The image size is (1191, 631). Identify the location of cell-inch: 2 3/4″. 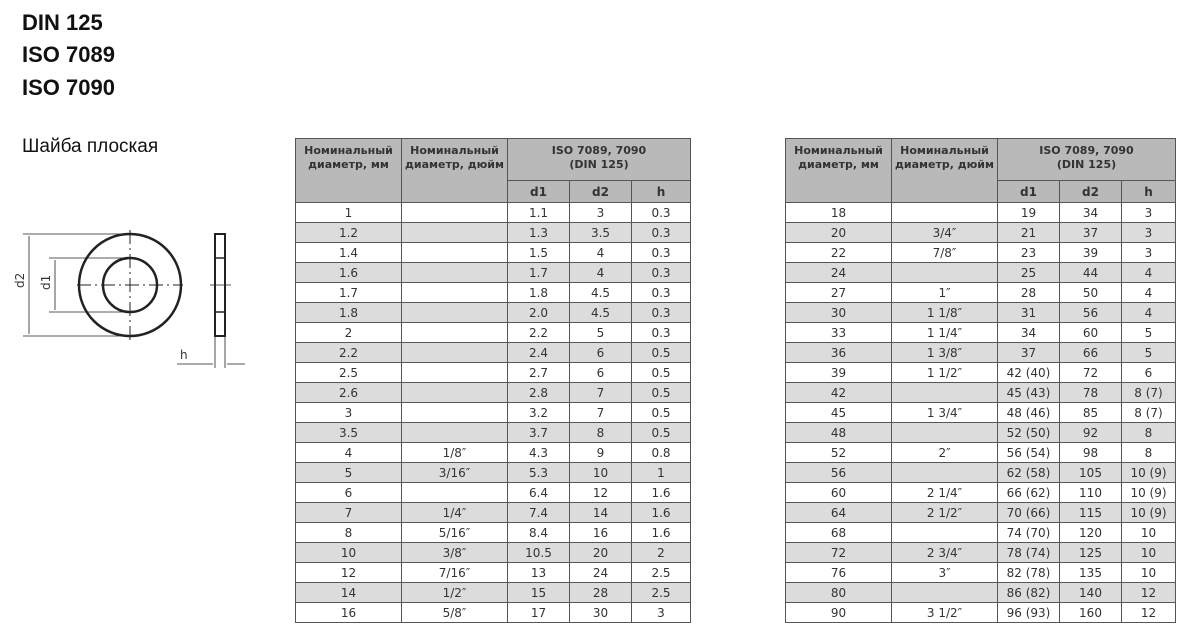
(944, 552).